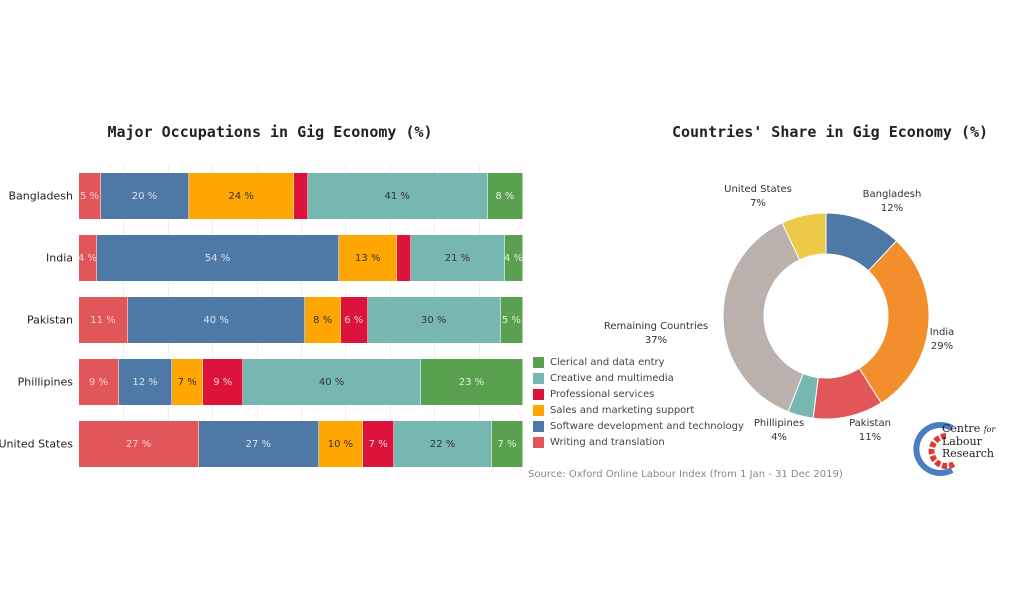 The image size is (1024, 600). What do you see at coordinates (607, 442) in the screenshot?
I see `legend-label: Writing and translation` at bounding box center [607, 442].